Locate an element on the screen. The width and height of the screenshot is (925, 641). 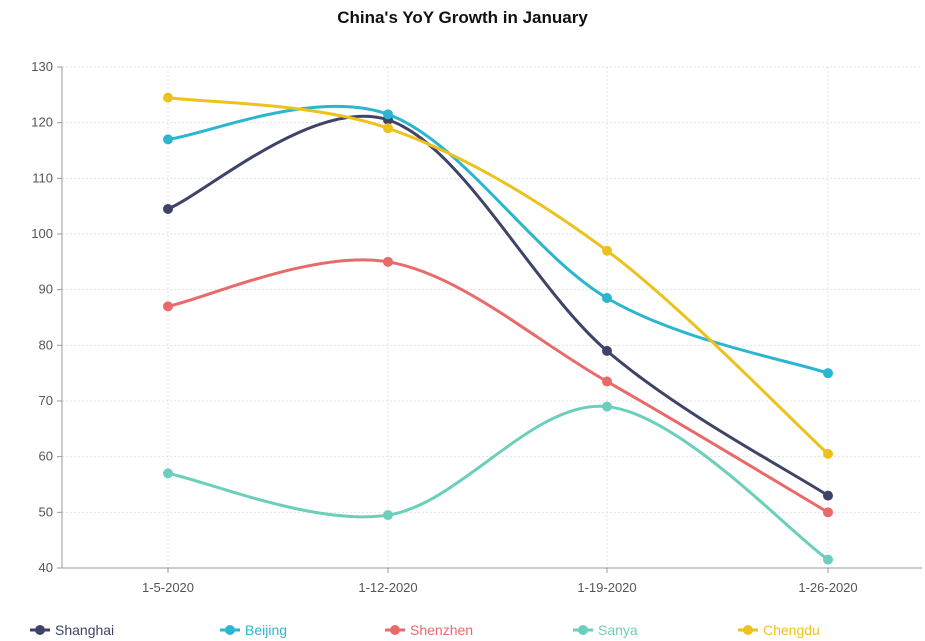
legend-item-beijing: Beijing is located at coordinates (253, 630).